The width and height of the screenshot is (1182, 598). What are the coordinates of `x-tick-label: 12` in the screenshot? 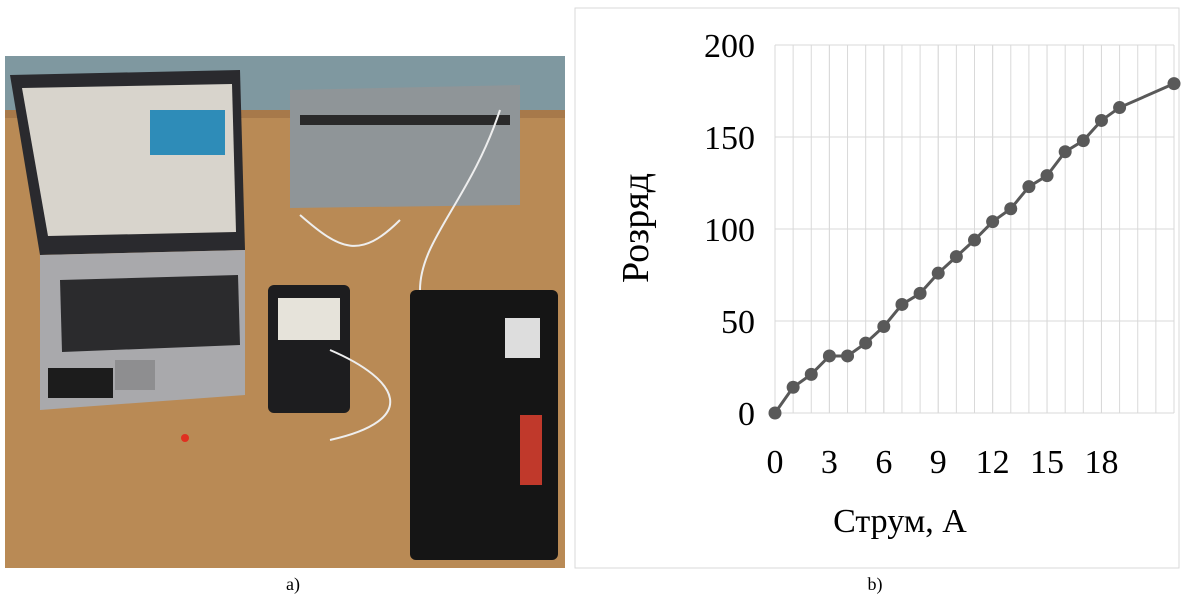 It's located at (993, 462).